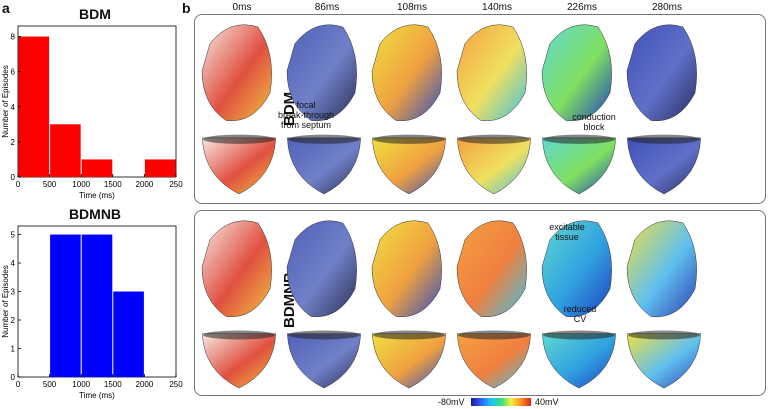  Describe the element at coordinates (666, 7) in the screenshot. I see `time-label-5: 280ms` at that location.